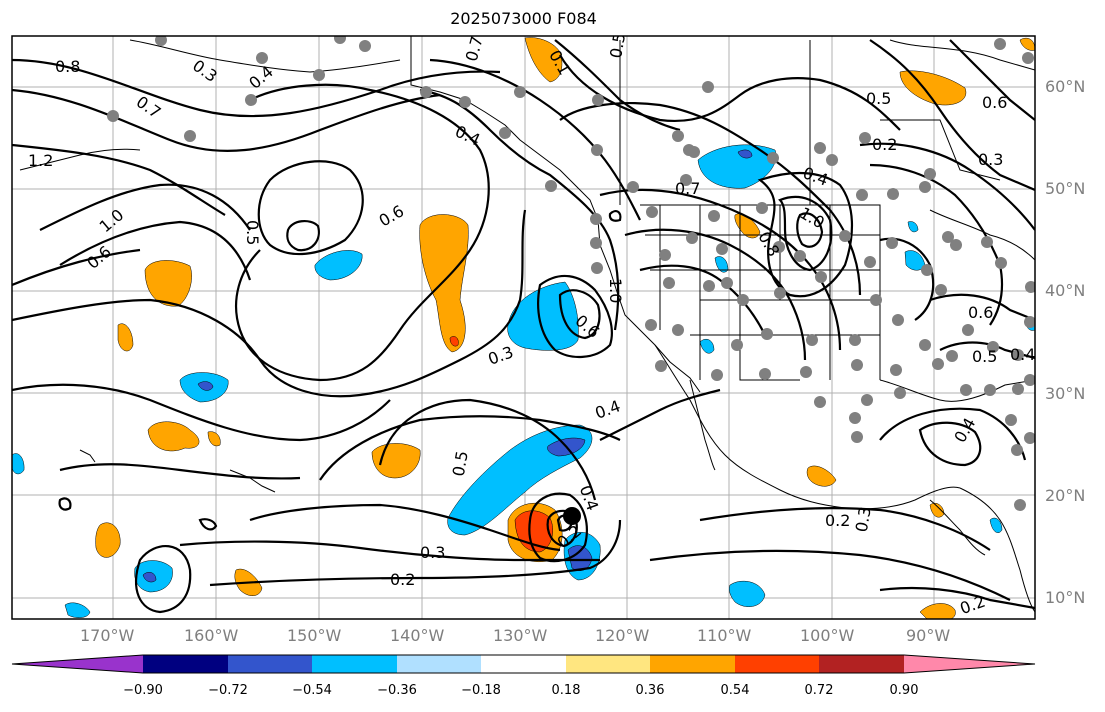 This screenshot has height=712, width=1105. Describe the element at coordinates (397, 690) in the screenshot. I see `colorbar-tick-label: −0.36` at that location.